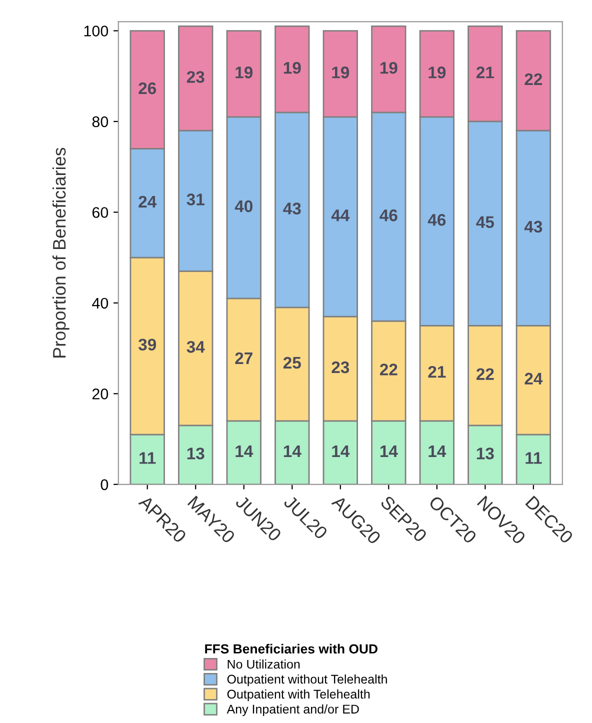  I want to click on data-label: 25, so click(292, 362).